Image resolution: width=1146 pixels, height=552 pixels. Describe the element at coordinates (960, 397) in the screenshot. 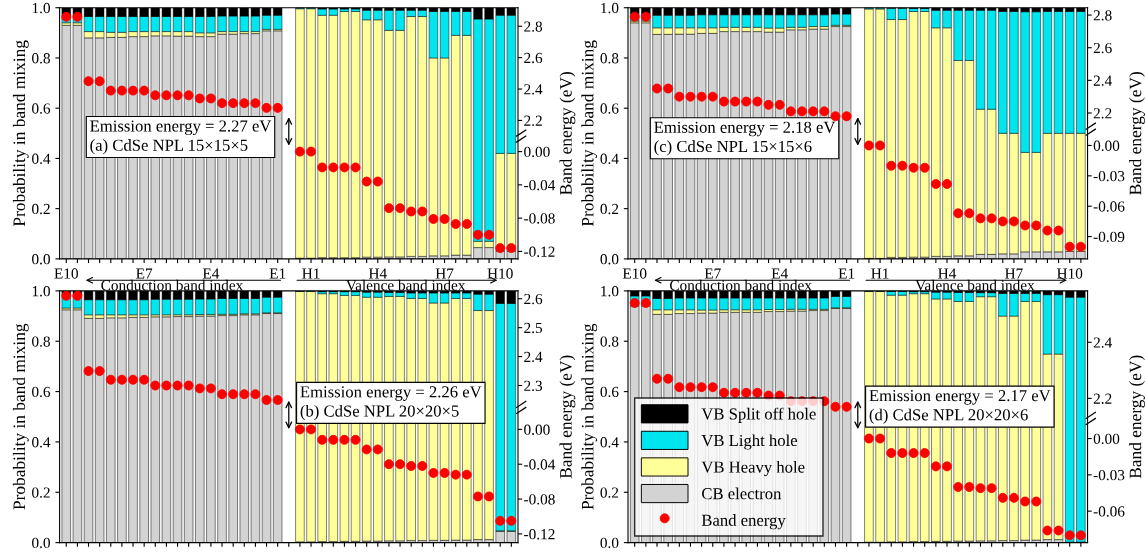

I see `annotation: Emission energy = 2.17 eV` at that location.